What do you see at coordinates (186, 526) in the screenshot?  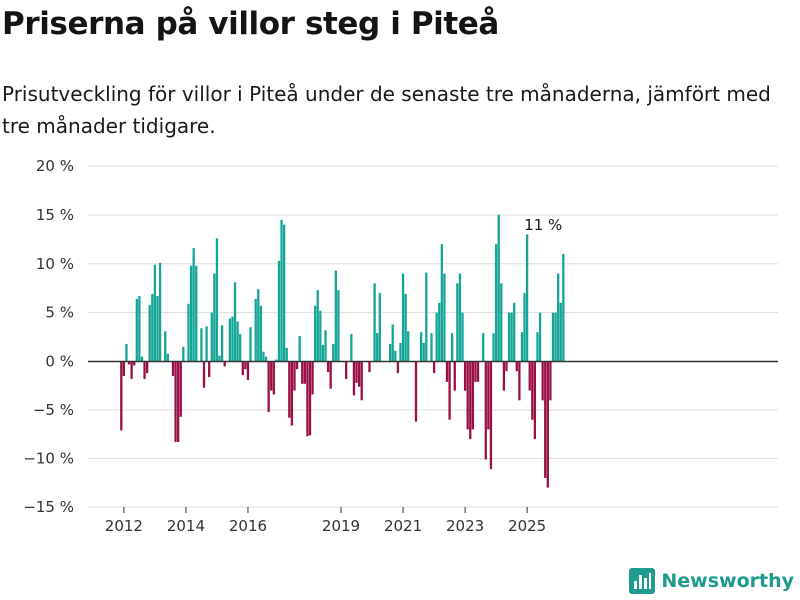 I see `x-tick-label: 2014` at bounding box center [186, 526].